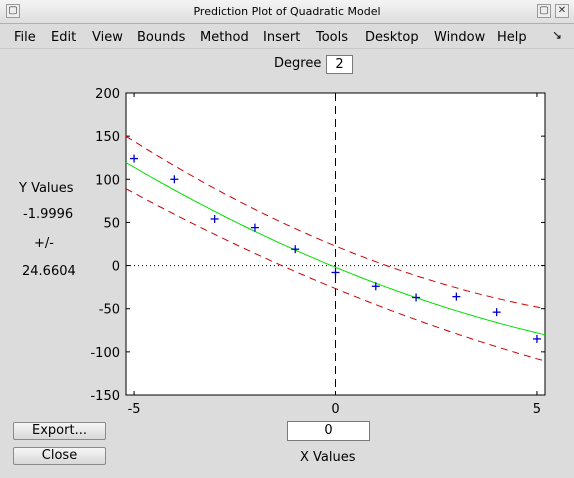  Describe the element at coordinates (46, 188) in the screenshot. I see `y-values-label: Y Values` at that location.